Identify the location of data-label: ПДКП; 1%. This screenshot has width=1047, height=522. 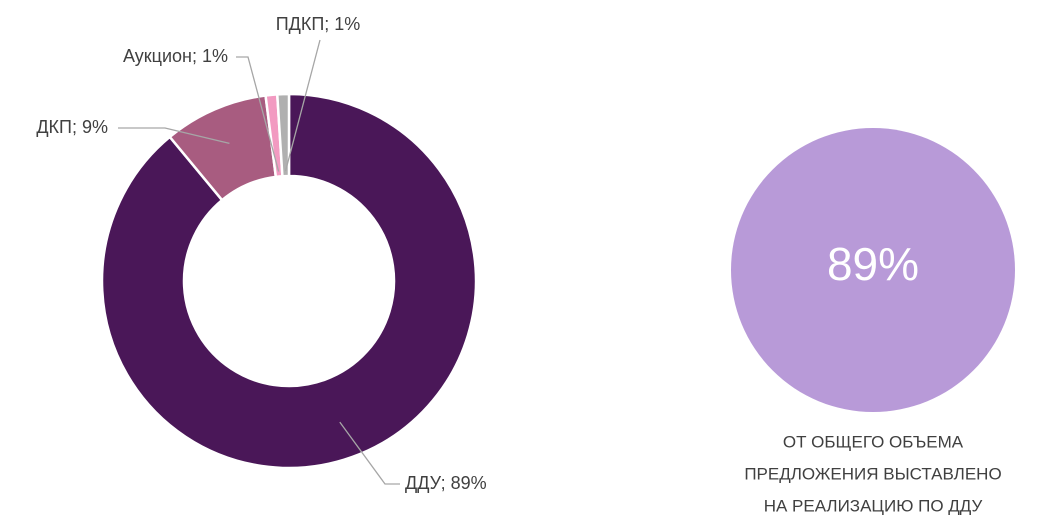
(318, 24).